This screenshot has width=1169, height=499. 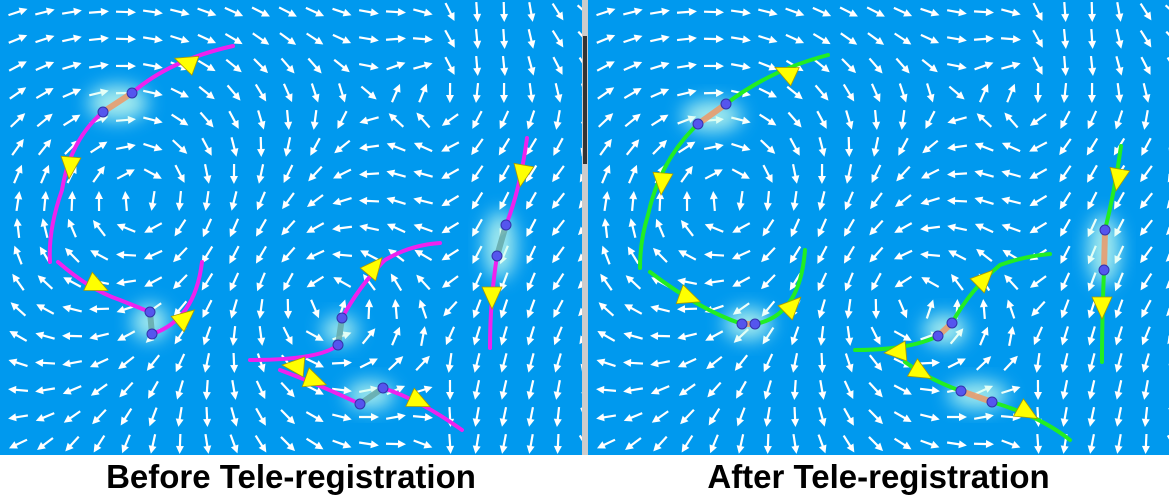 I want to click on divider-handle, so click(x=585, y=100).